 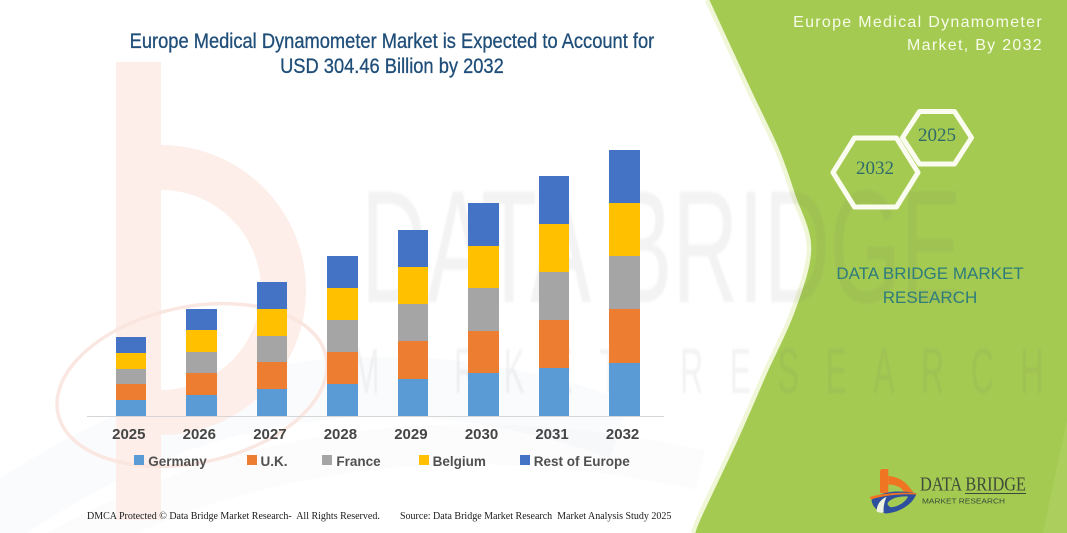 I want to click on svg-text: DATA BRIDGE, so click(x=973, y=485).